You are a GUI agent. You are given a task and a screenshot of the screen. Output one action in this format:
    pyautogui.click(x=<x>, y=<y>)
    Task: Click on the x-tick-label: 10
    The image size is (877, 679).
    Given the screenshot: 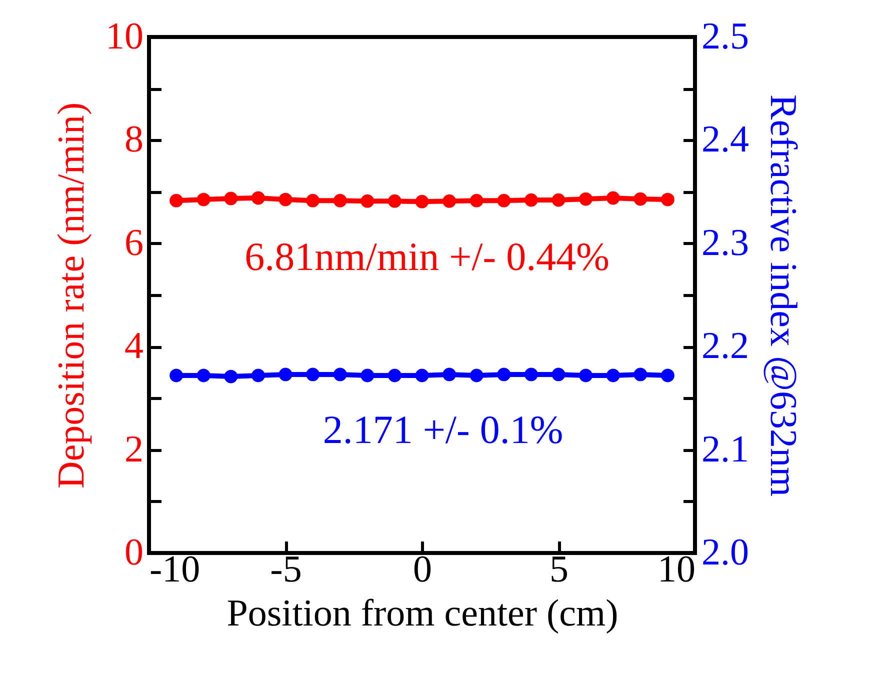 What is the action you would take?
    pyautogui.click(x=677, y=569)
    